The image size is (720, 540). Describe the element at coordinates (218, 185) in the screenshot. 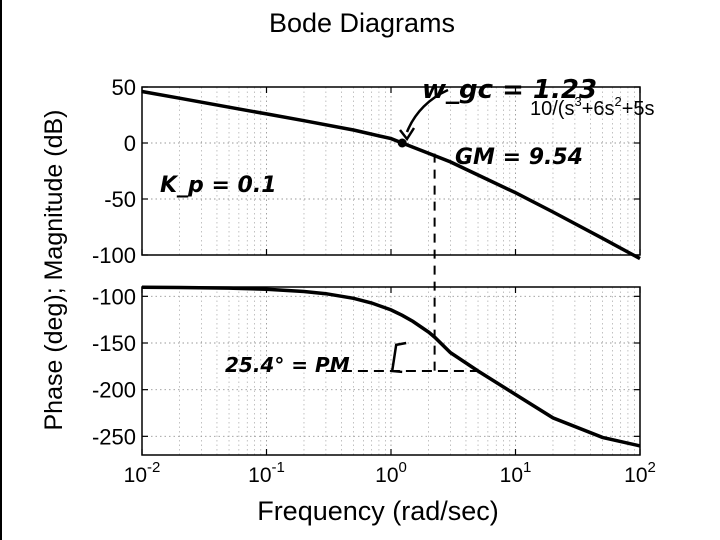

I see `kp-annotation: K_p = 0.1` at that location.